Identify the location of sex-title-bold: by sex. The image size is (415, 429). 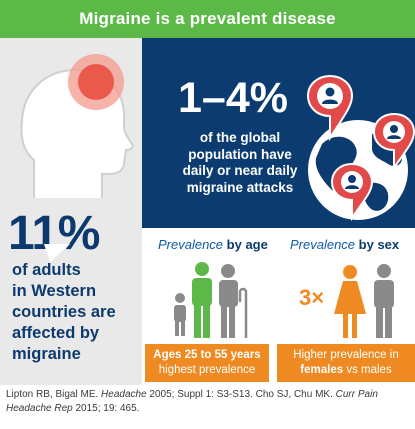
(379, 244).